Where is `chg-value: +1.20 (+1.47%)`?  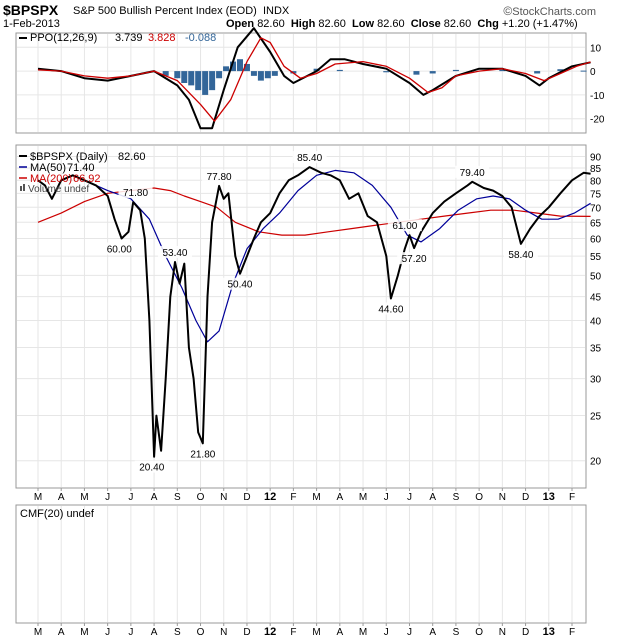
chg-value: +1.20 (+1.47%) is located at coordinates (539, 24).